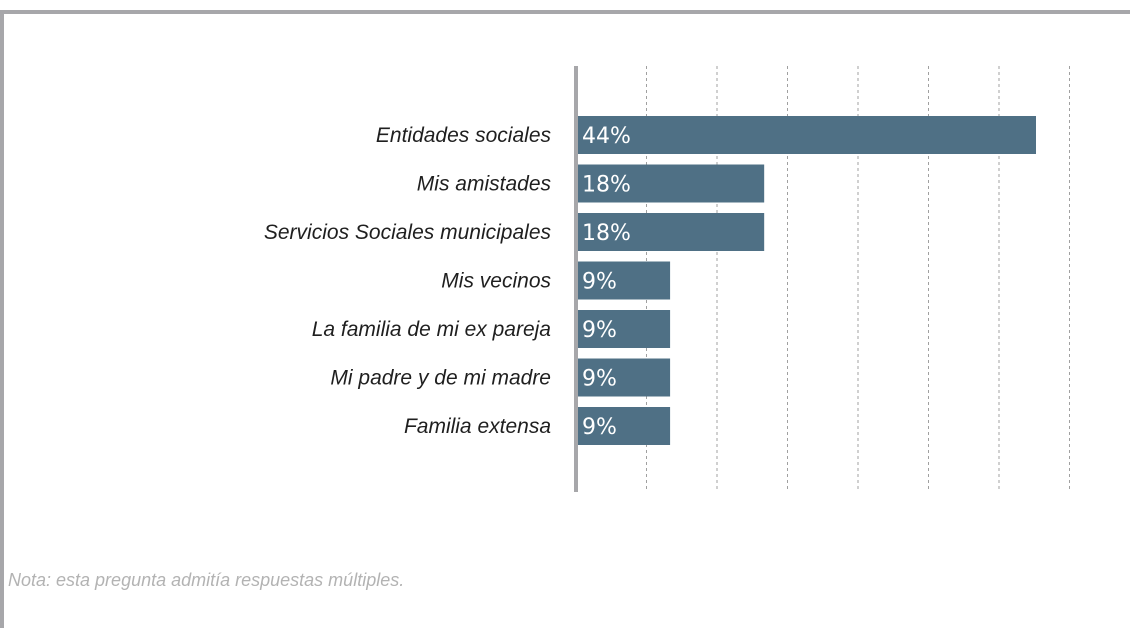 The width and height of the screenshot is (1130, 628). Describe the element at coordinates (2, 319) in the screenshot. I see `frame-left-border` at that location.